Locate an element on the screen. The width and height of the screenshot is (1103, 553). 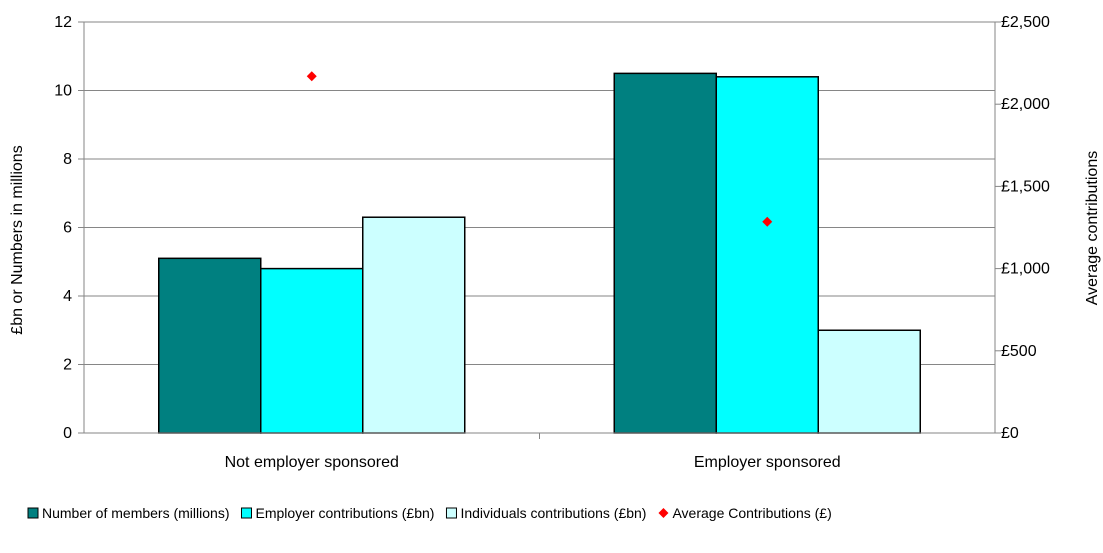
left-tick-label: 6 is located at coordinates (67, 228).